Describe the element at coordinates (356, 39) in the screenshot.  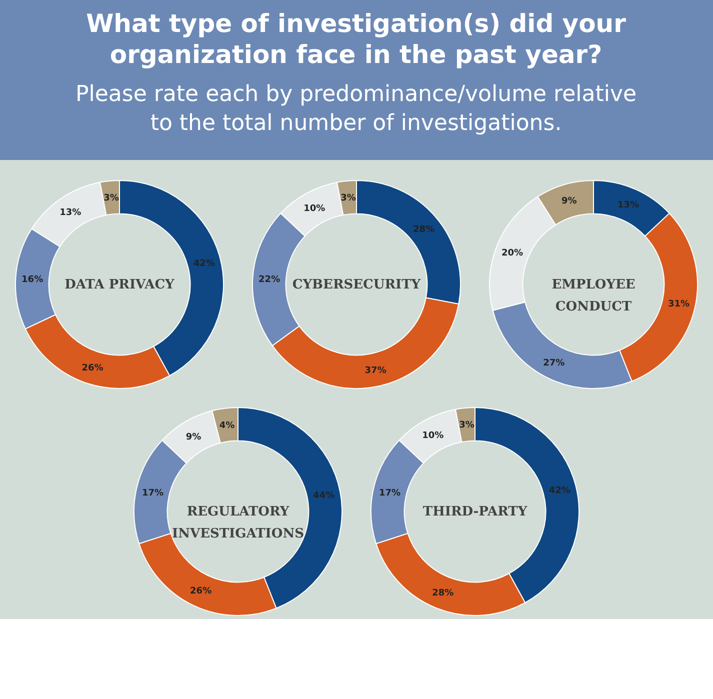
I see `text: What type of investigation(s) did your organization face in the past year?` at that location.